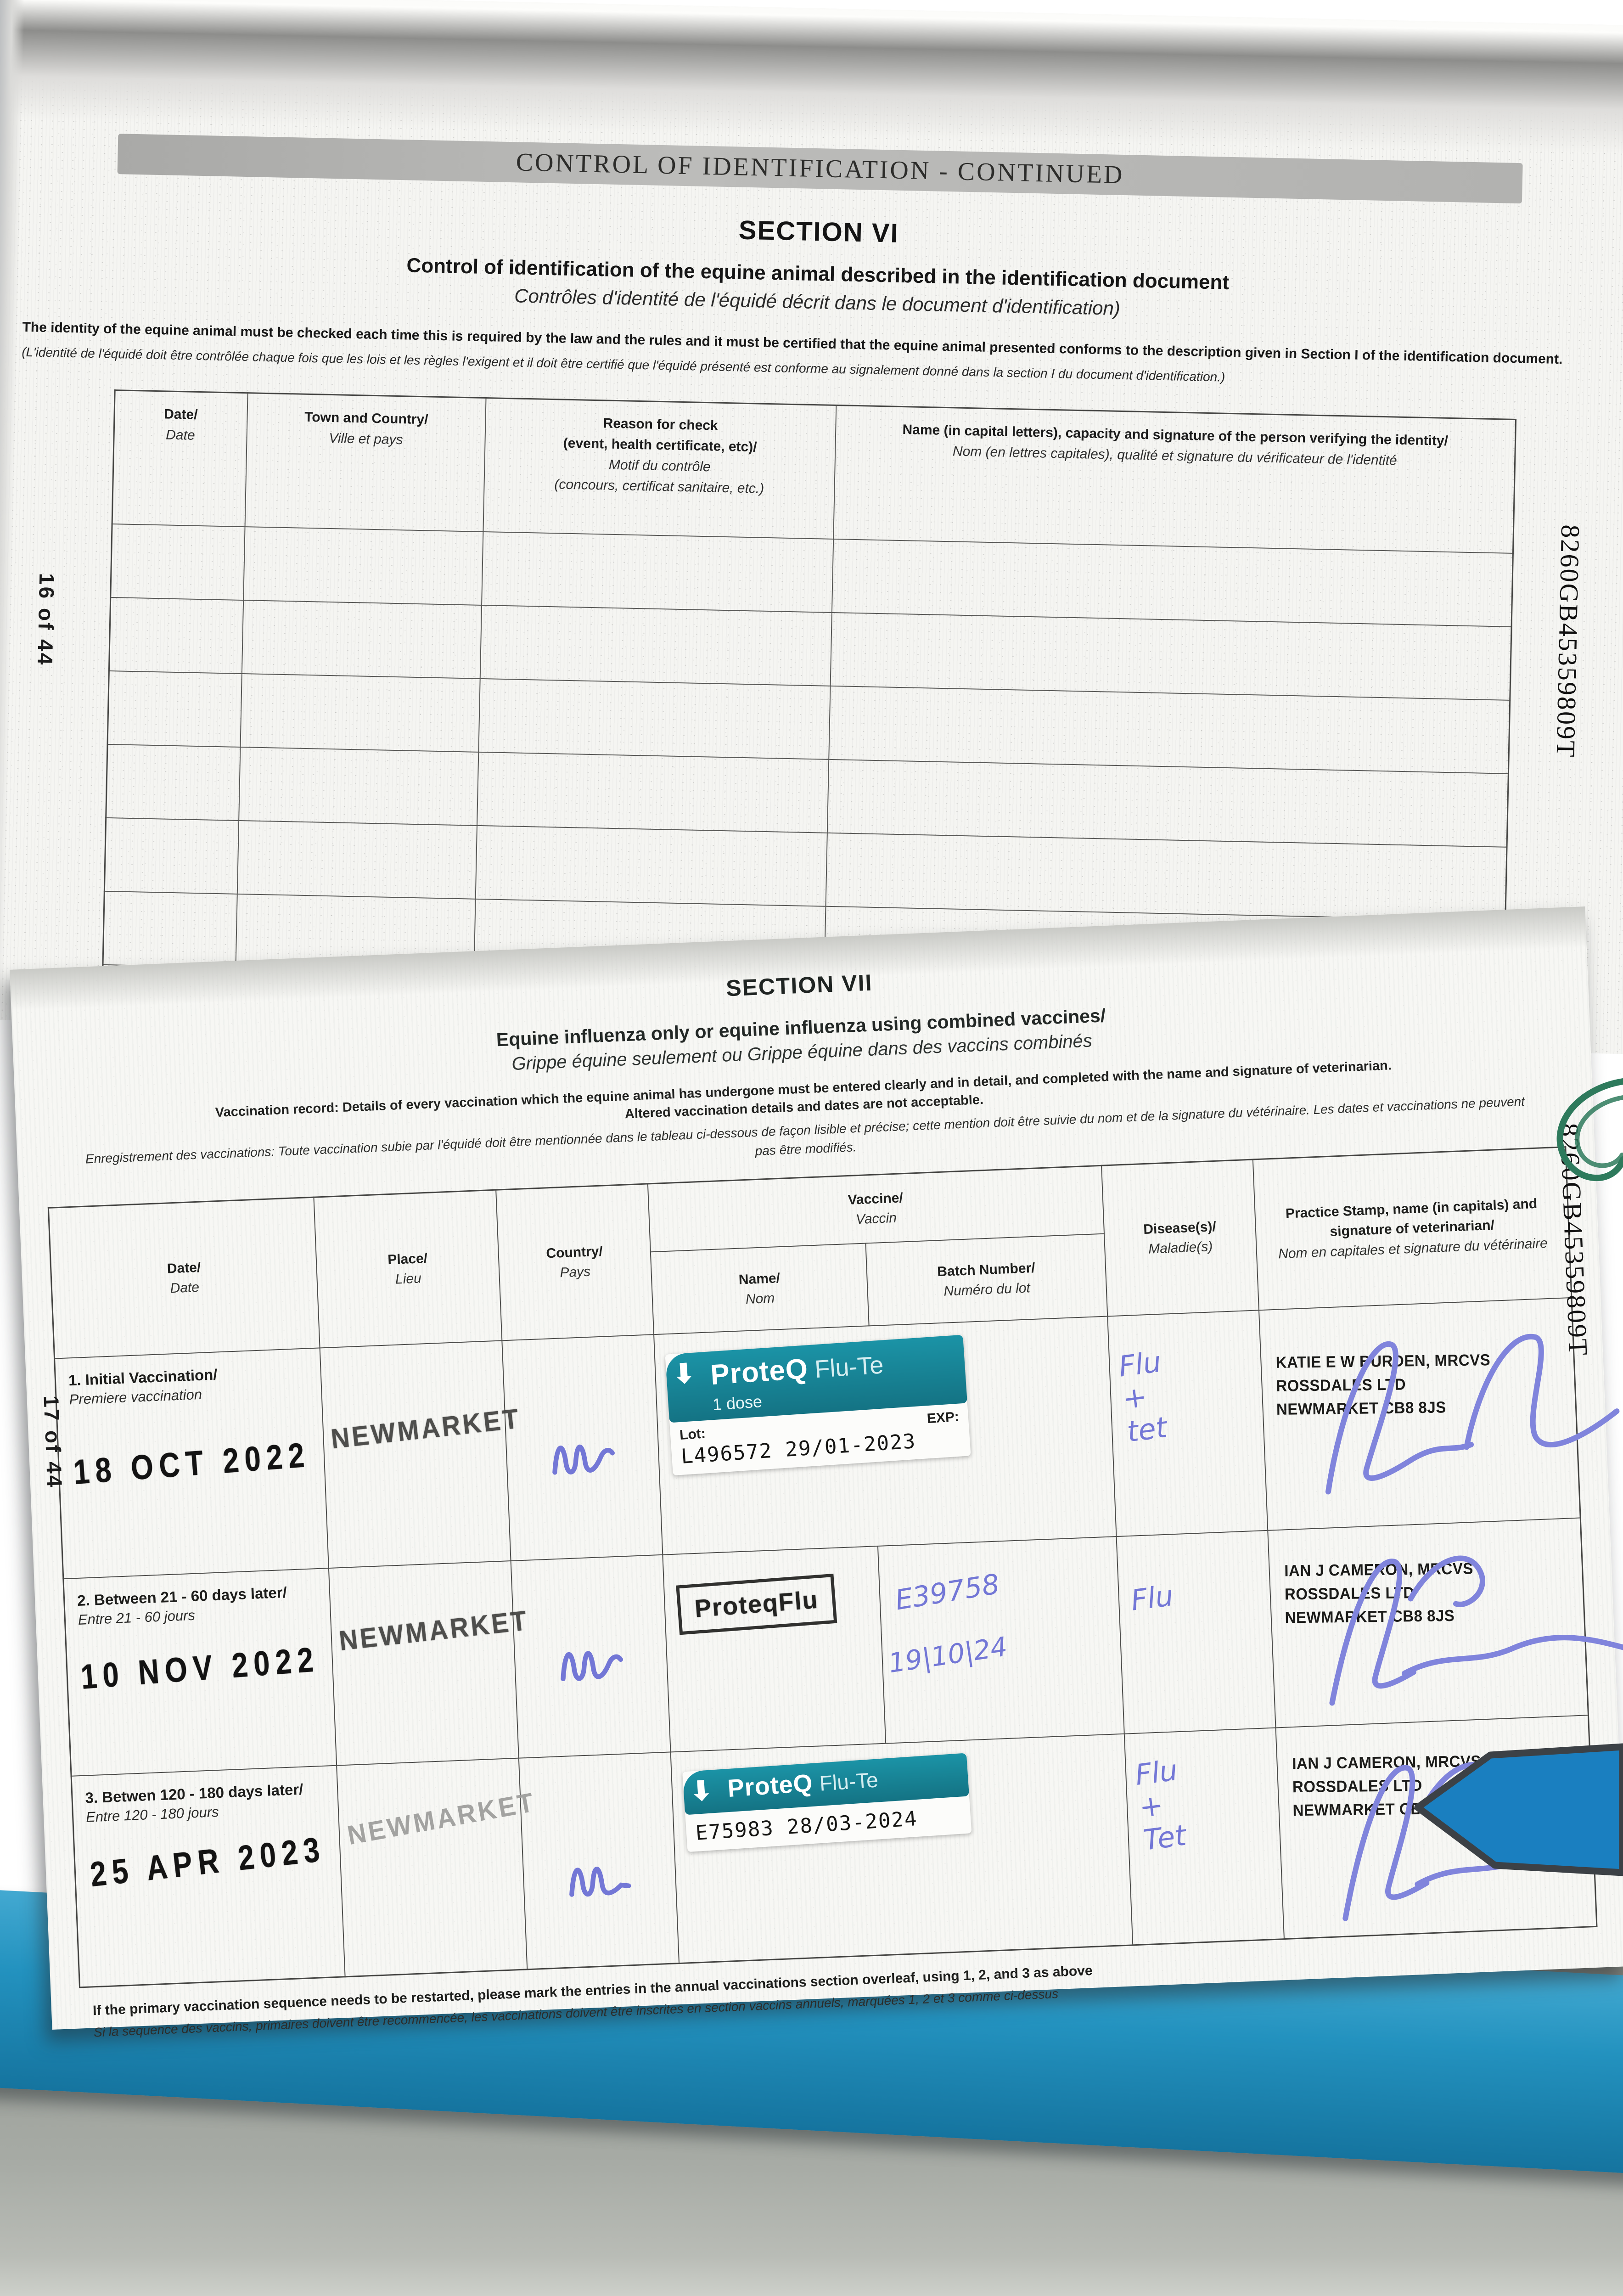 Image resolution: width=1623 pixels, height=2296 pixels. What do you see at coordinates (592, 1666) in the screenshot?
I see `row2-country-handwriting-icon` at bounding box center [592, 1666].